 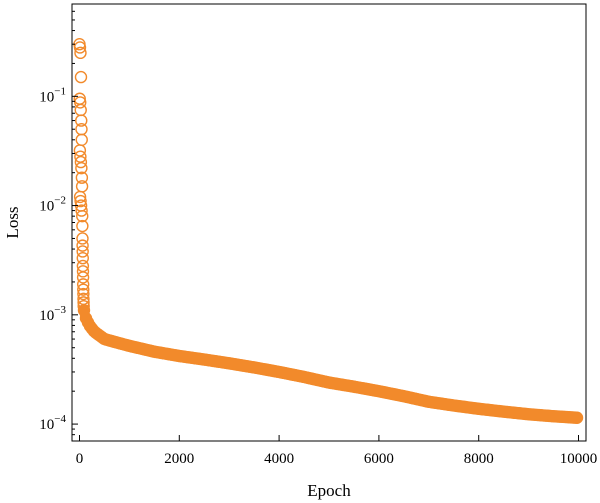 I want to click on y-tick-label: 10⁻¹, so click(x=52, y=95).